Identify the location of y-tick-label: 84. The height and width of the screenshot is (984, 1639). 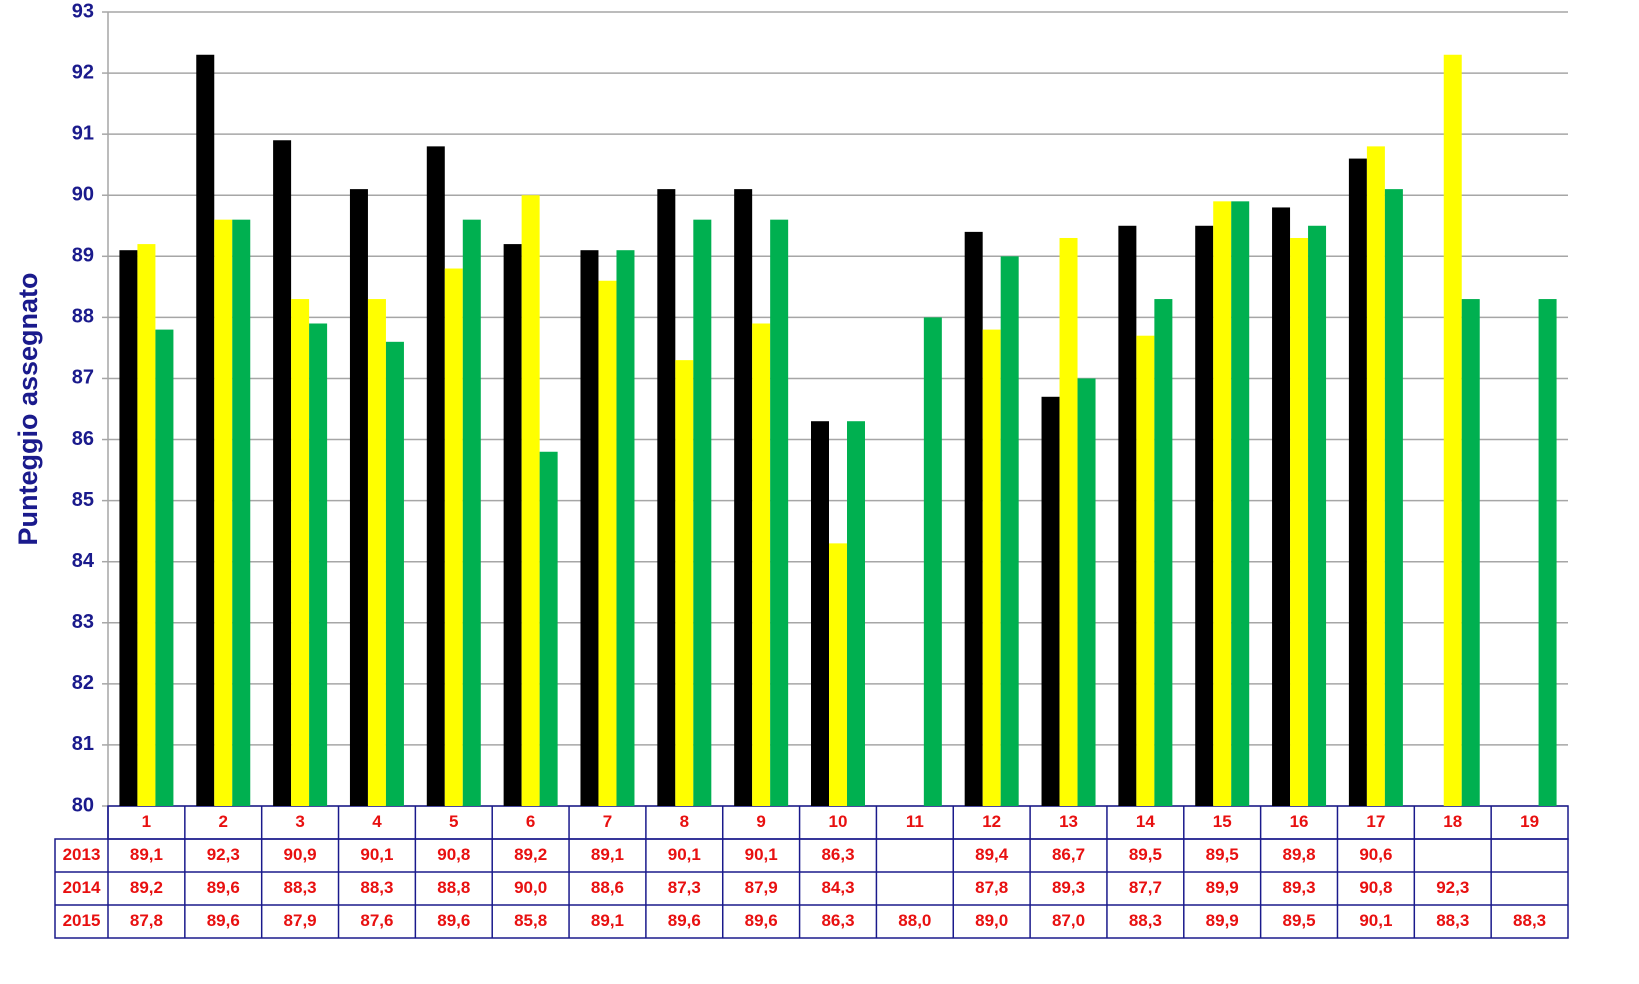
(83, 561).